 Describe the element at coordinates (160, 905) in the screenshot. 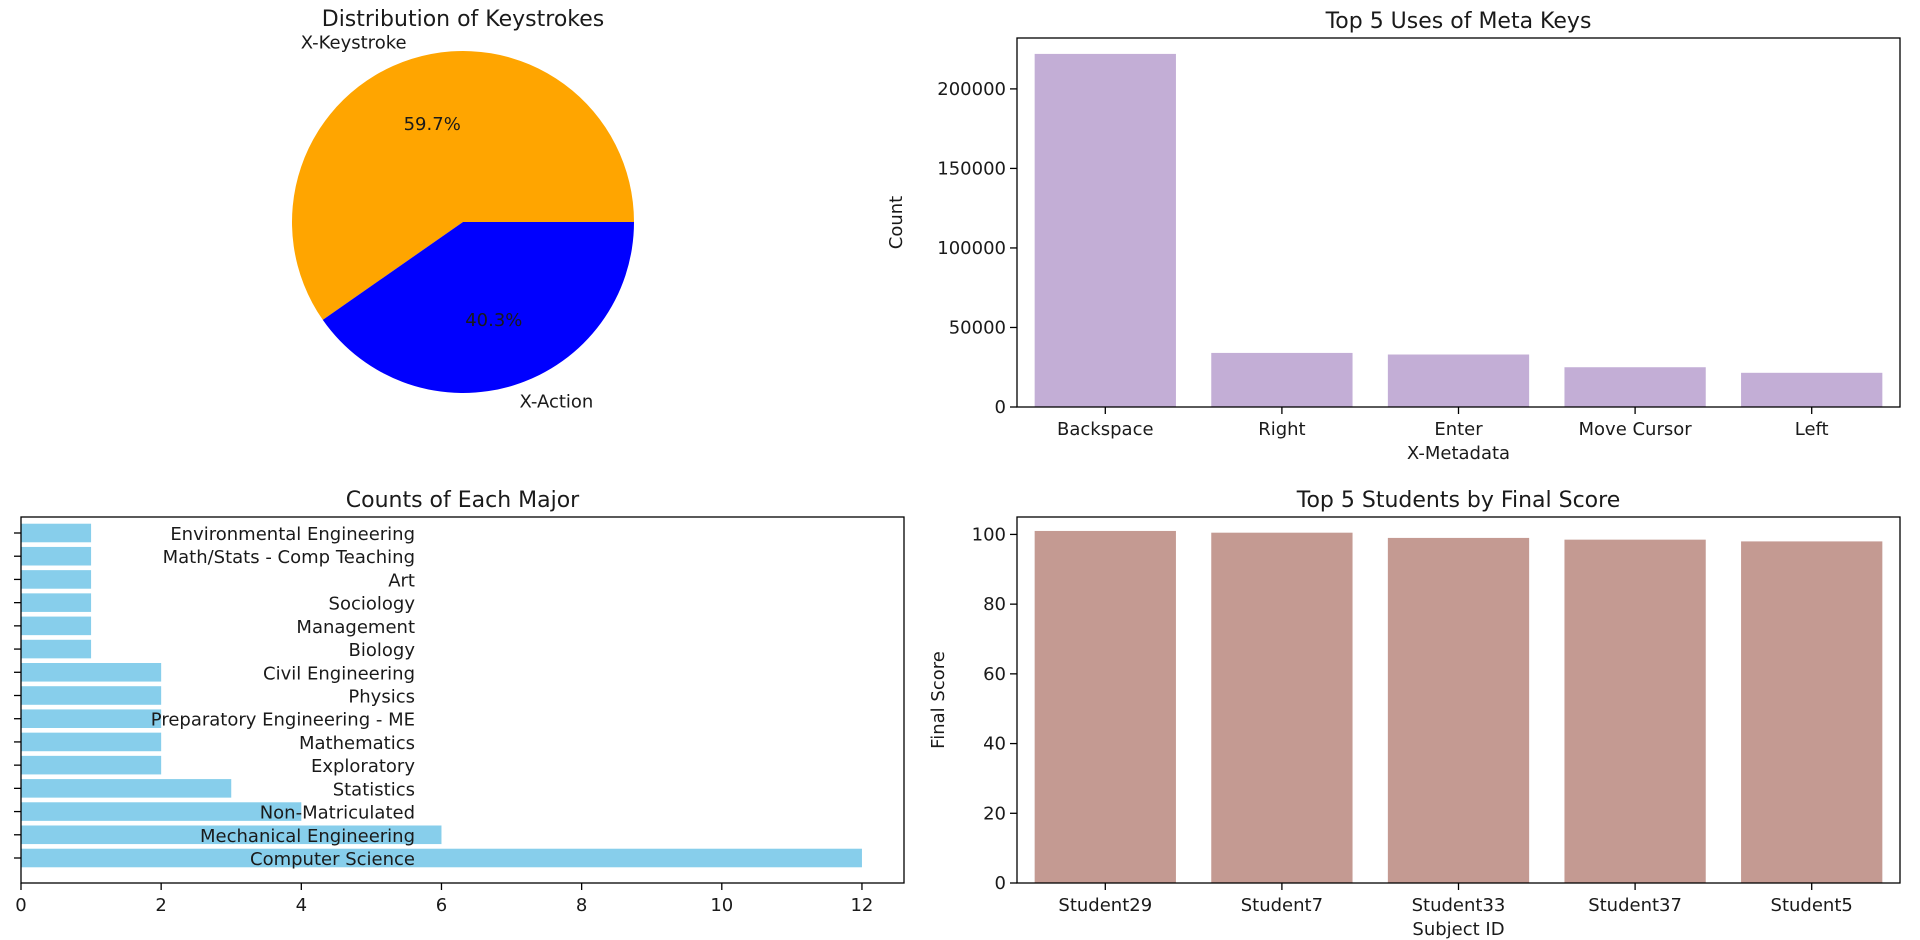

I see `chart2-xtick-label: 2` at that location.